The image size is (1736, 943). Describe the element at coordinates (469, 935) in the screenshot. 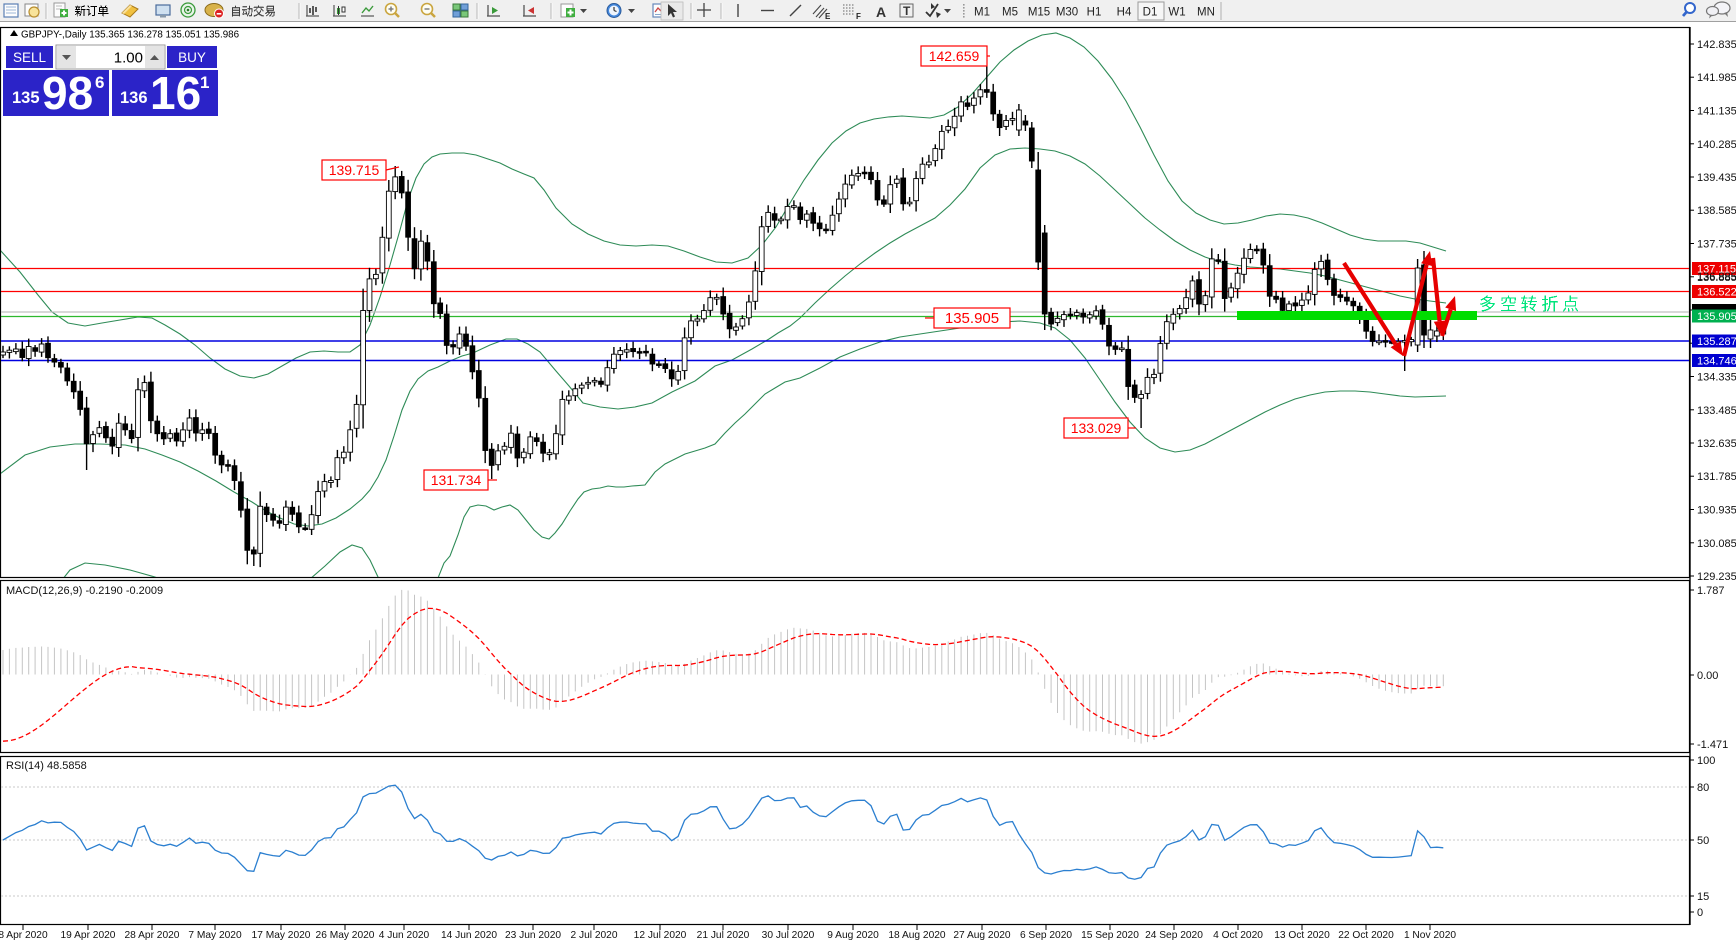

I see `svg-text: 14 Jun 2020` at that location.